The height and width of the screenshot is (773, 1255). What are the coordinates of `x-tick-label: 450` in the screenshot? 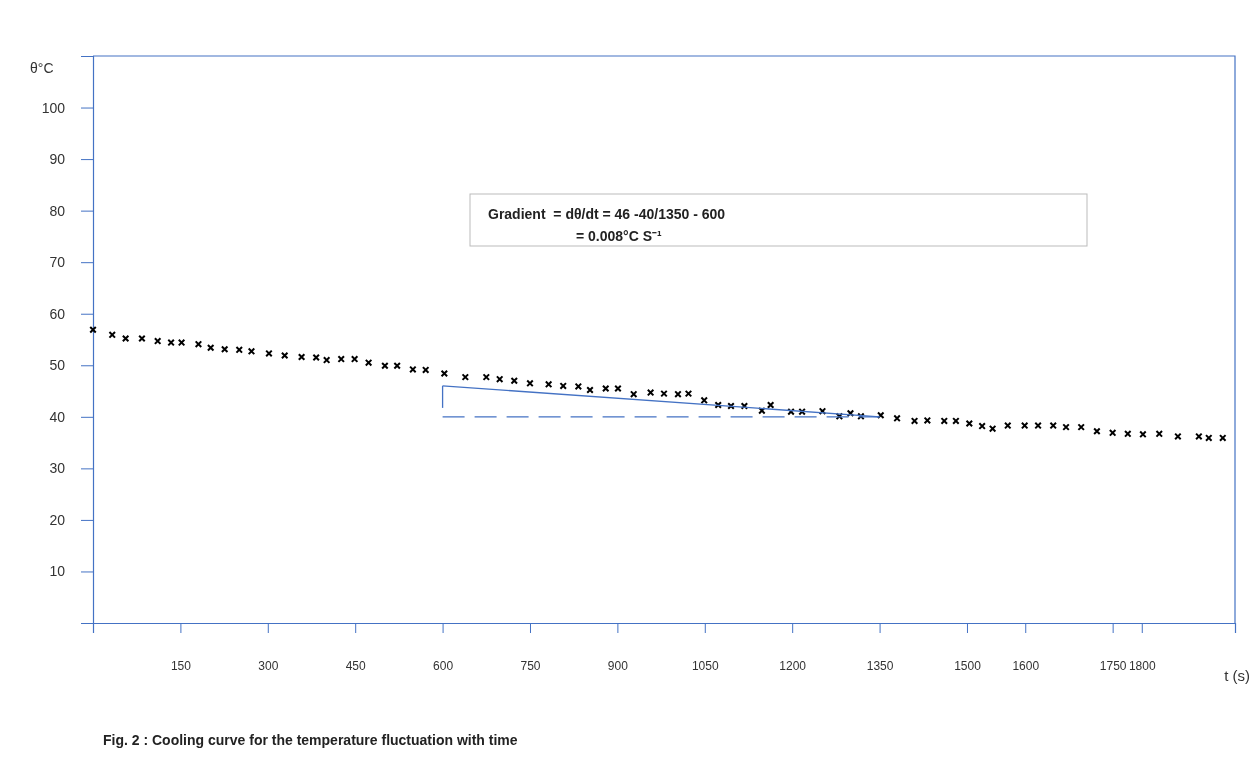 It's located at (356, 665).